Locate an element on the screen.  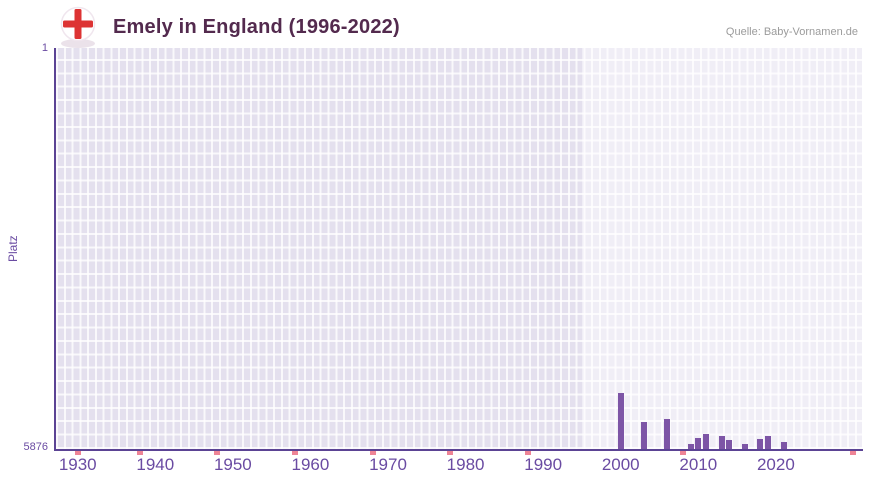
x-tick-1930: 1930 is located at coordinates (77, 464).